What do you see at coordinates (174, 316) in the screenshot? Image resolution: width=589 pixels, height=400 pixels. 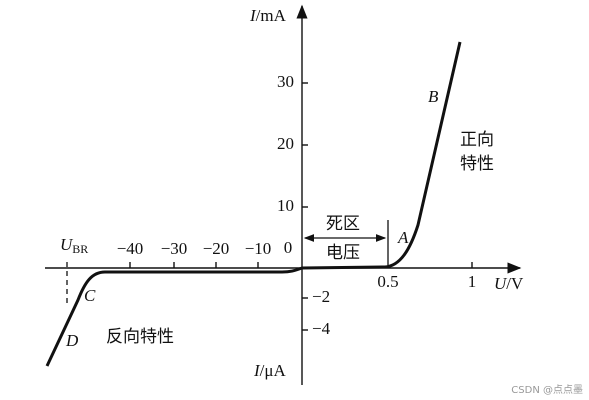 I see `reverse-curve` at bounding box center [174, 316].